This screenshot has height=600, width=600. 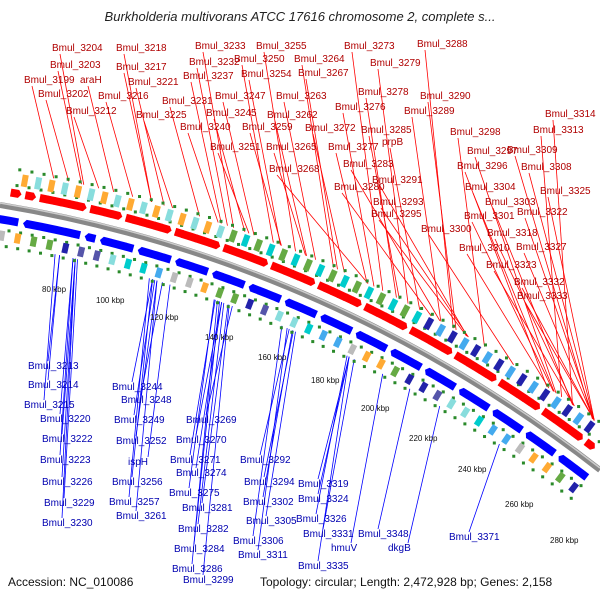 What do you see at coordinates (325, 380) in the screenshot?
I see `kbp-tick-label: 180 kbp` at bounding box center [325, 380].